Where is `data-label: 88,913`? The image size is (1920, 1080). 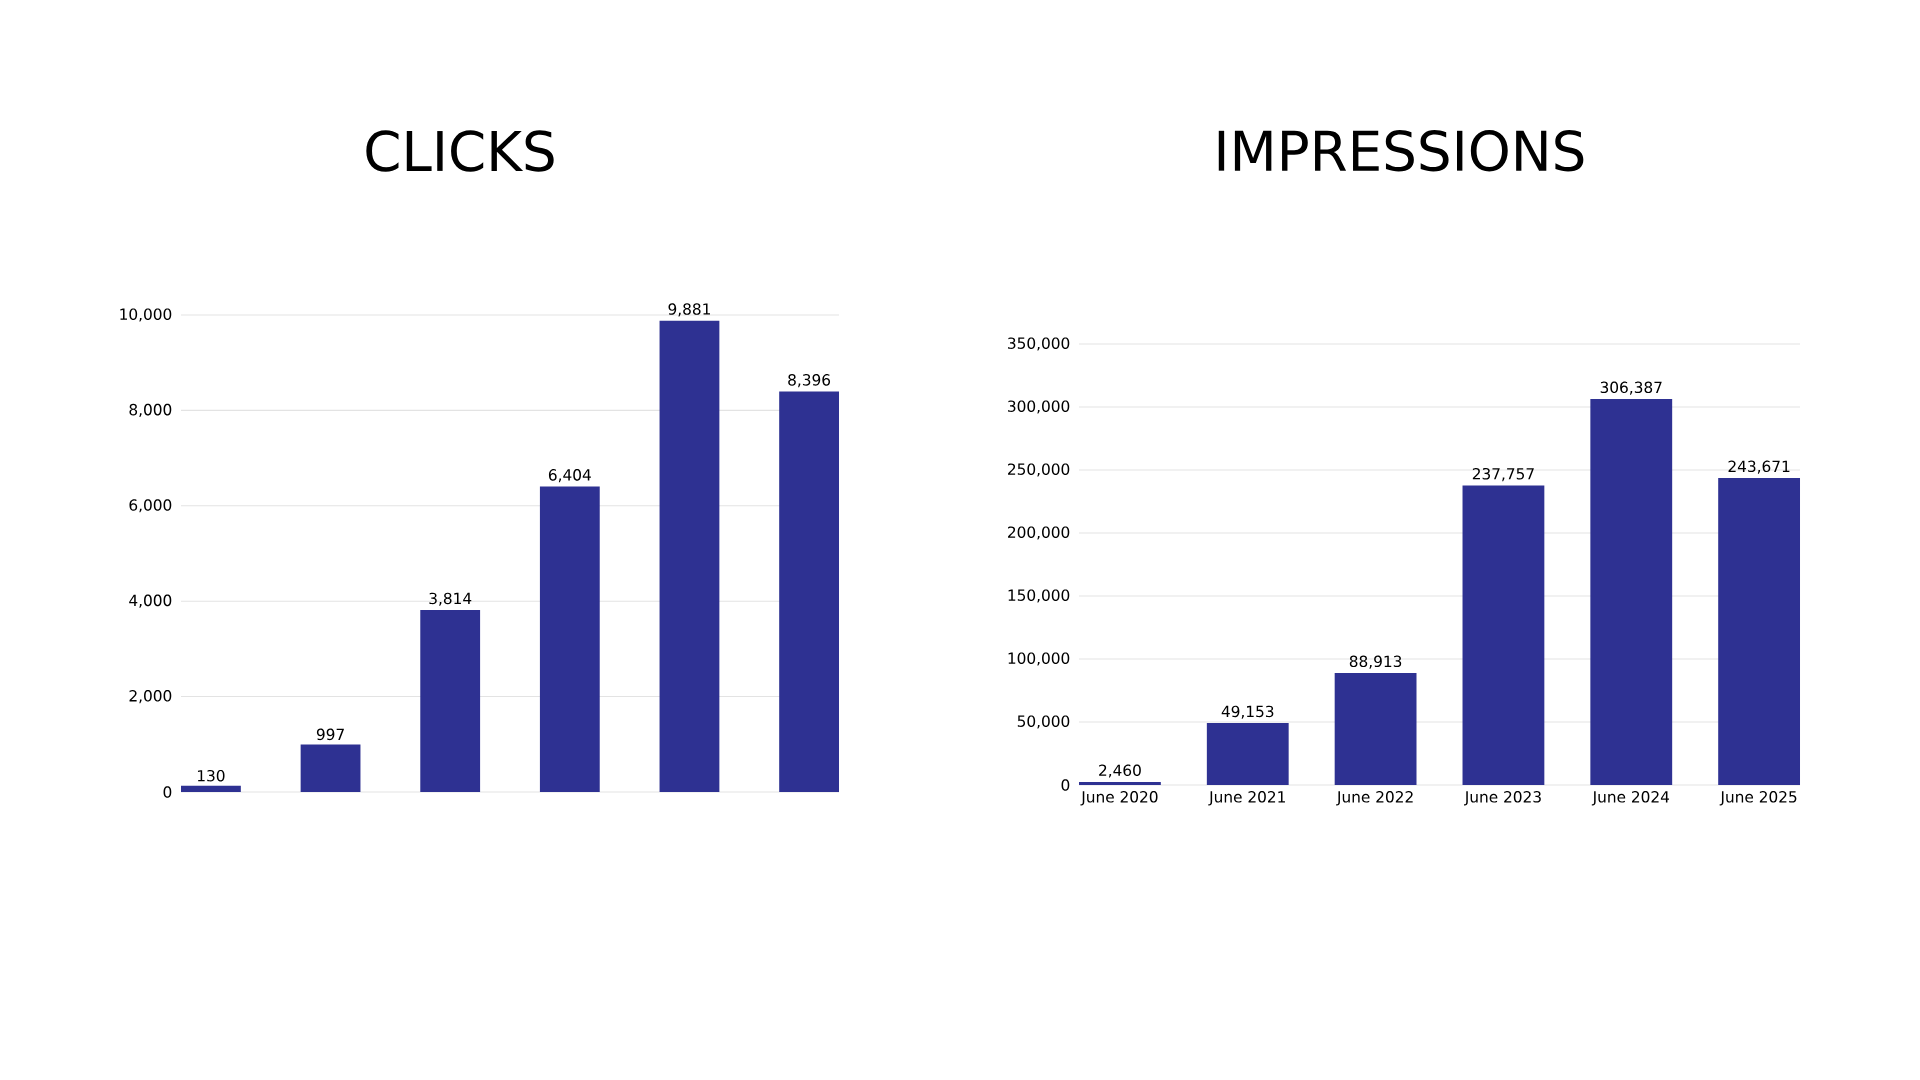 data-label: 88,913 is located at coordinates (1375, 662).